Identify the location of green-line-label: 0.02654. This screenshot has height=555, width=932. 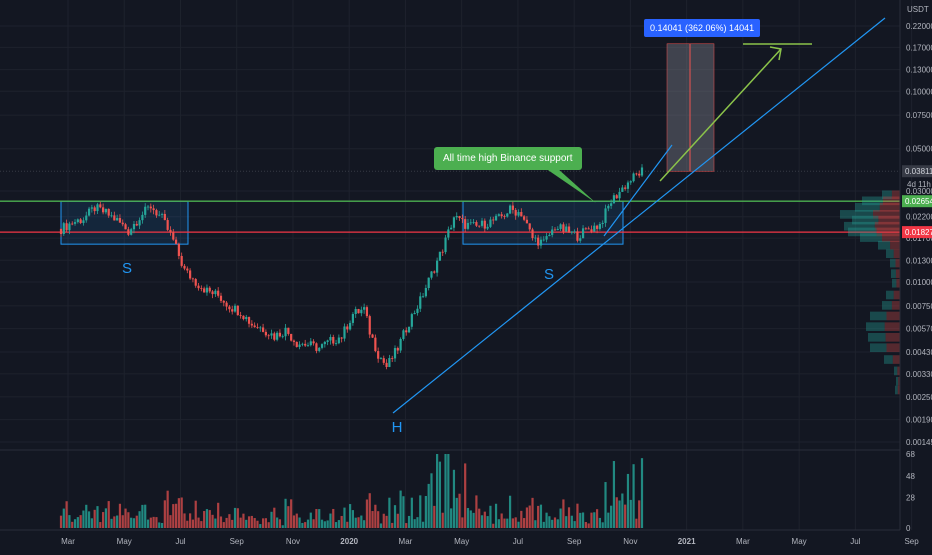
(918, 201).